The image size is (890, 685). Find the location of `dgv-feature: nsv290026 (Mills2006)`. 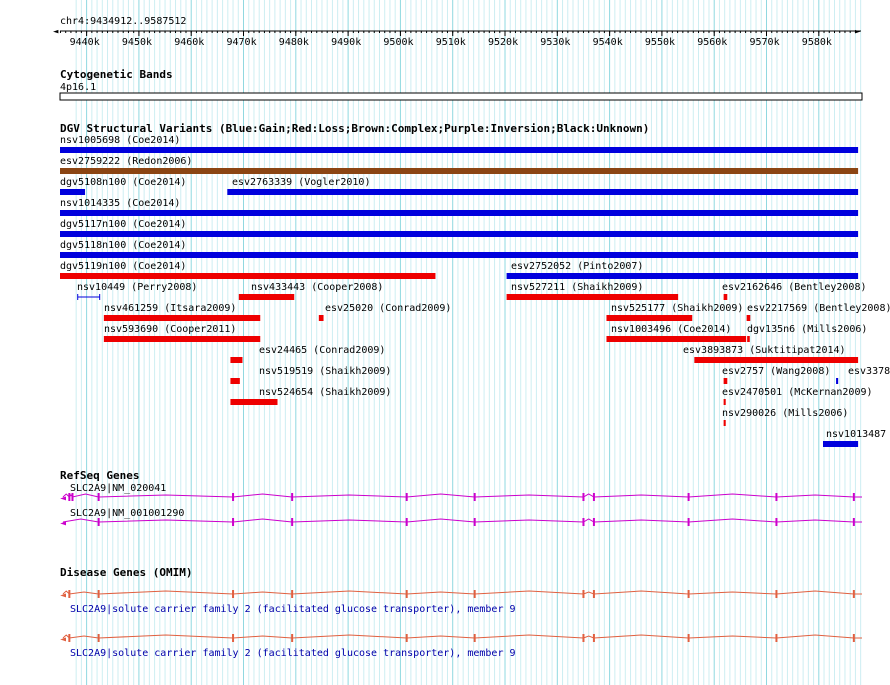

dgv-feature: nsv290026 (Mills2006) is located at coordinates (785, 417).